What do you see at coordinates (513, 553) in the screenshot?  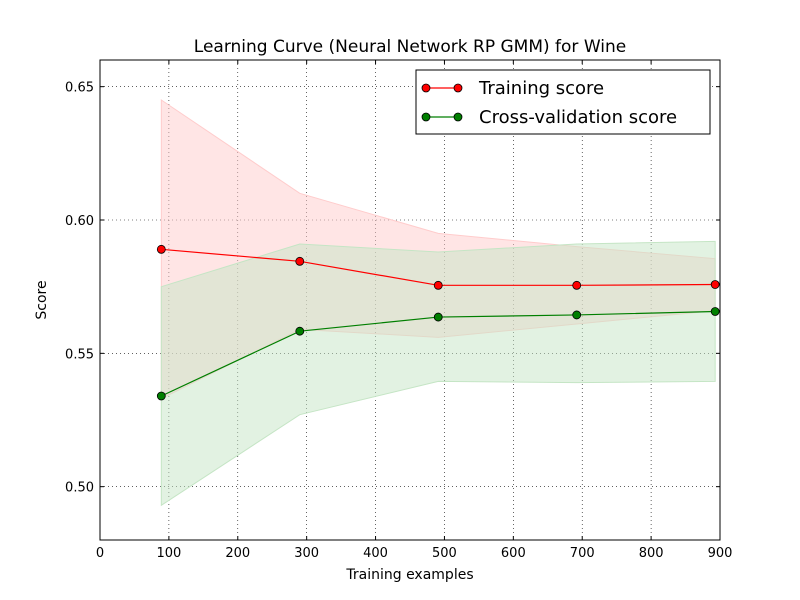 I see `x-tick-label: 600` at bounding box center [513, 553].